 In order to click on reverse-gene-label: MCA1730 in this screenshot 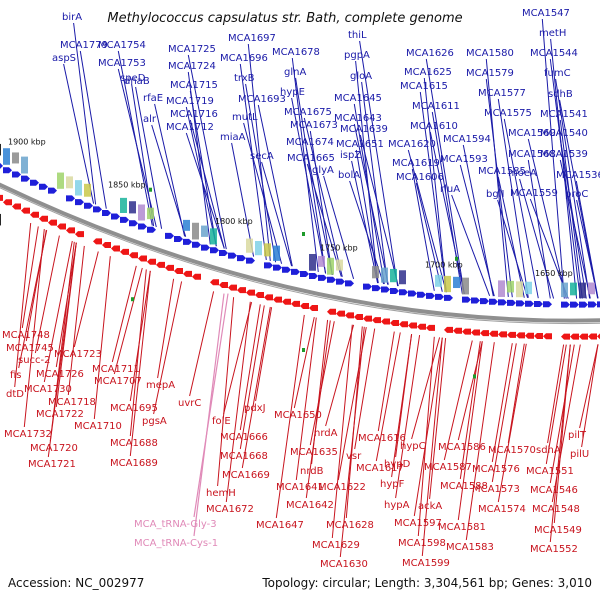, I will do `click(48, 389)`.